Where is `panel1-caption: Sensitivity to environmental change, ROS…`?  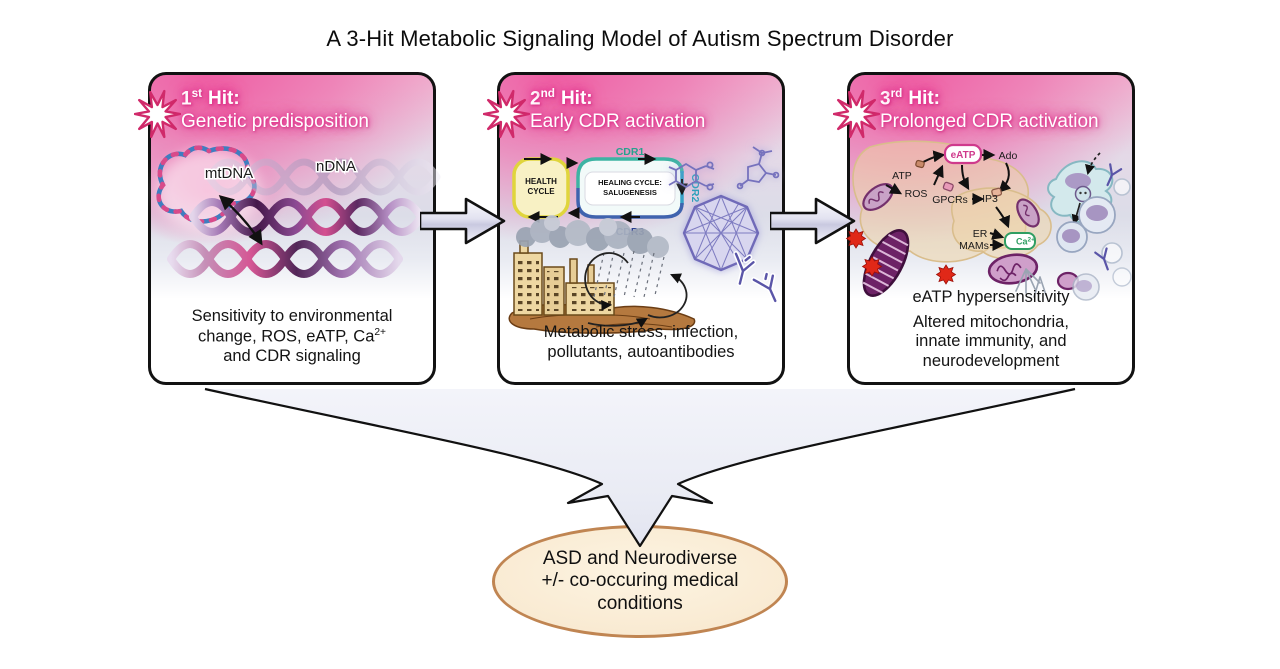 panel1-caption: Sensitivity to environmental change, ROS… is located at coordinates (292, 336).